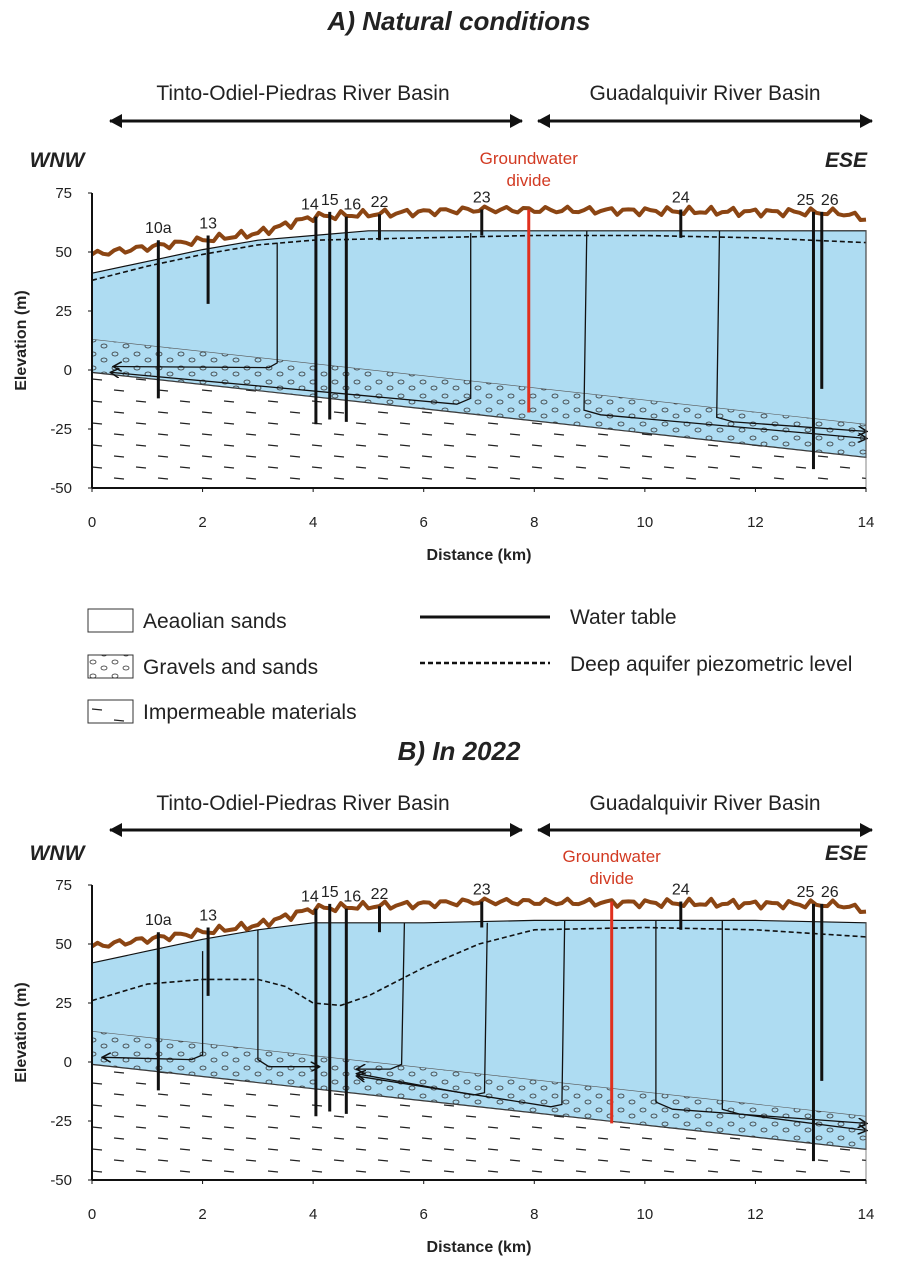 The width and height of the screenshot is (918, 1267). I want to click on legend-label: Gravels and sands, so click(230, 667).